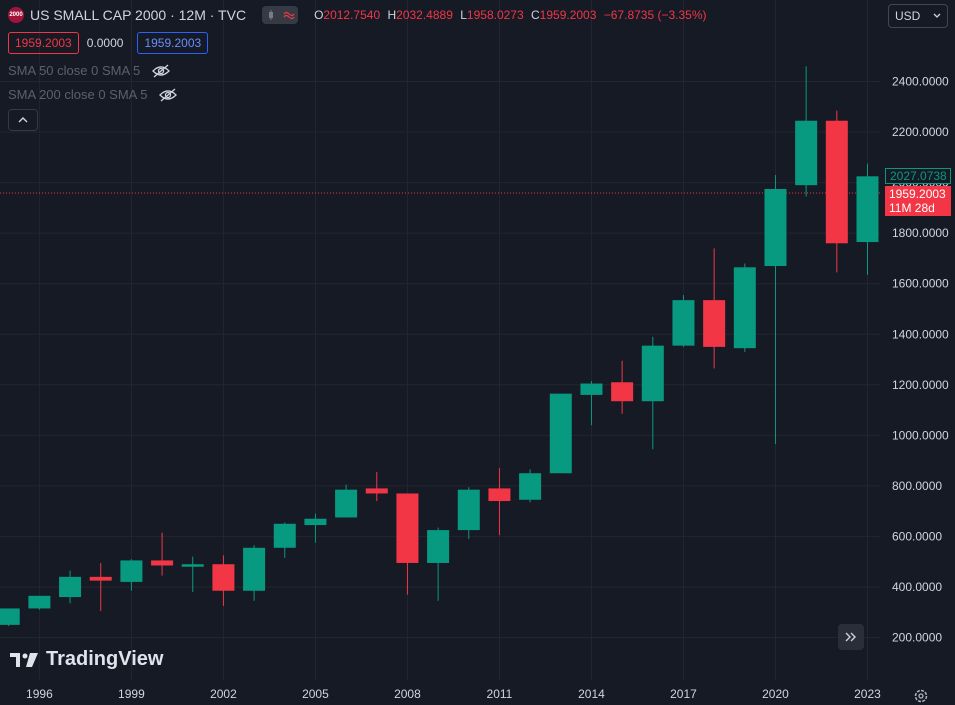 Image resolution: width=955 pixels, height=705 pixels. What do you see at coordinates (315, 528) in the screenshot?
I see `candle-2005` at bounding box center [315, 528].